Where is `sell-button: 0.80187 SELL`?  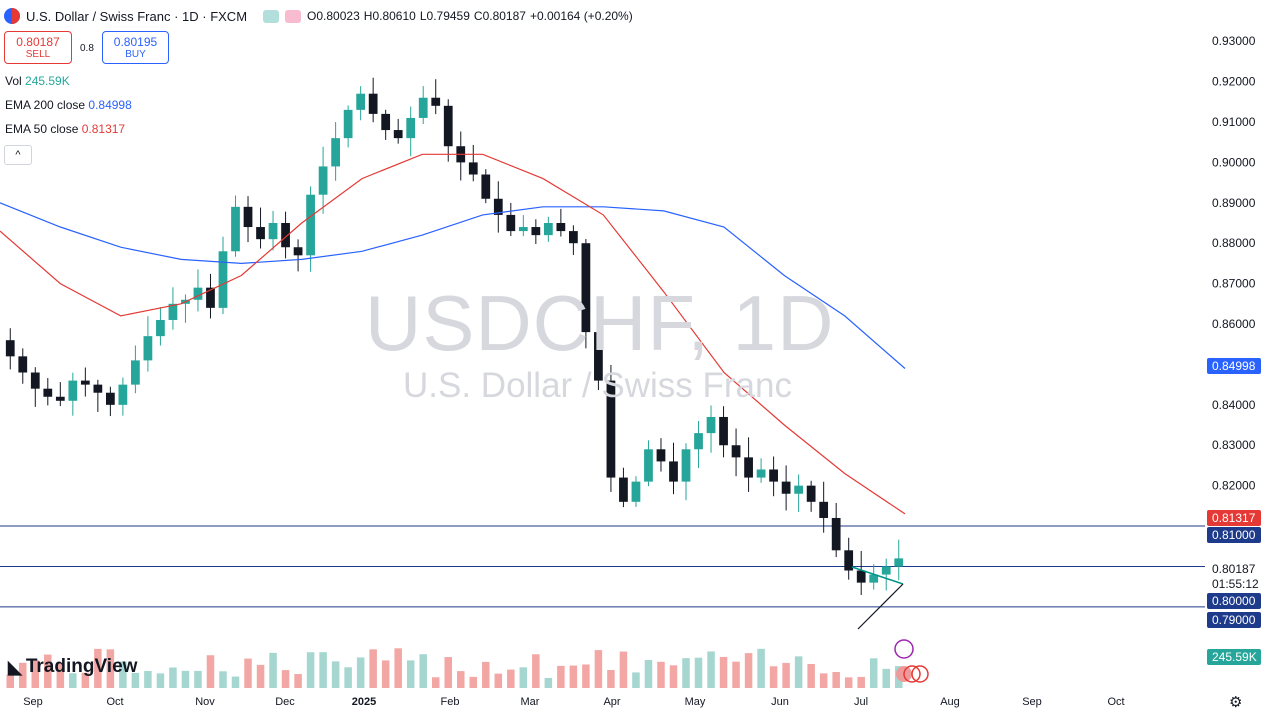
sell-button: 0.80187 SELL is located at coordinates (38, 47).